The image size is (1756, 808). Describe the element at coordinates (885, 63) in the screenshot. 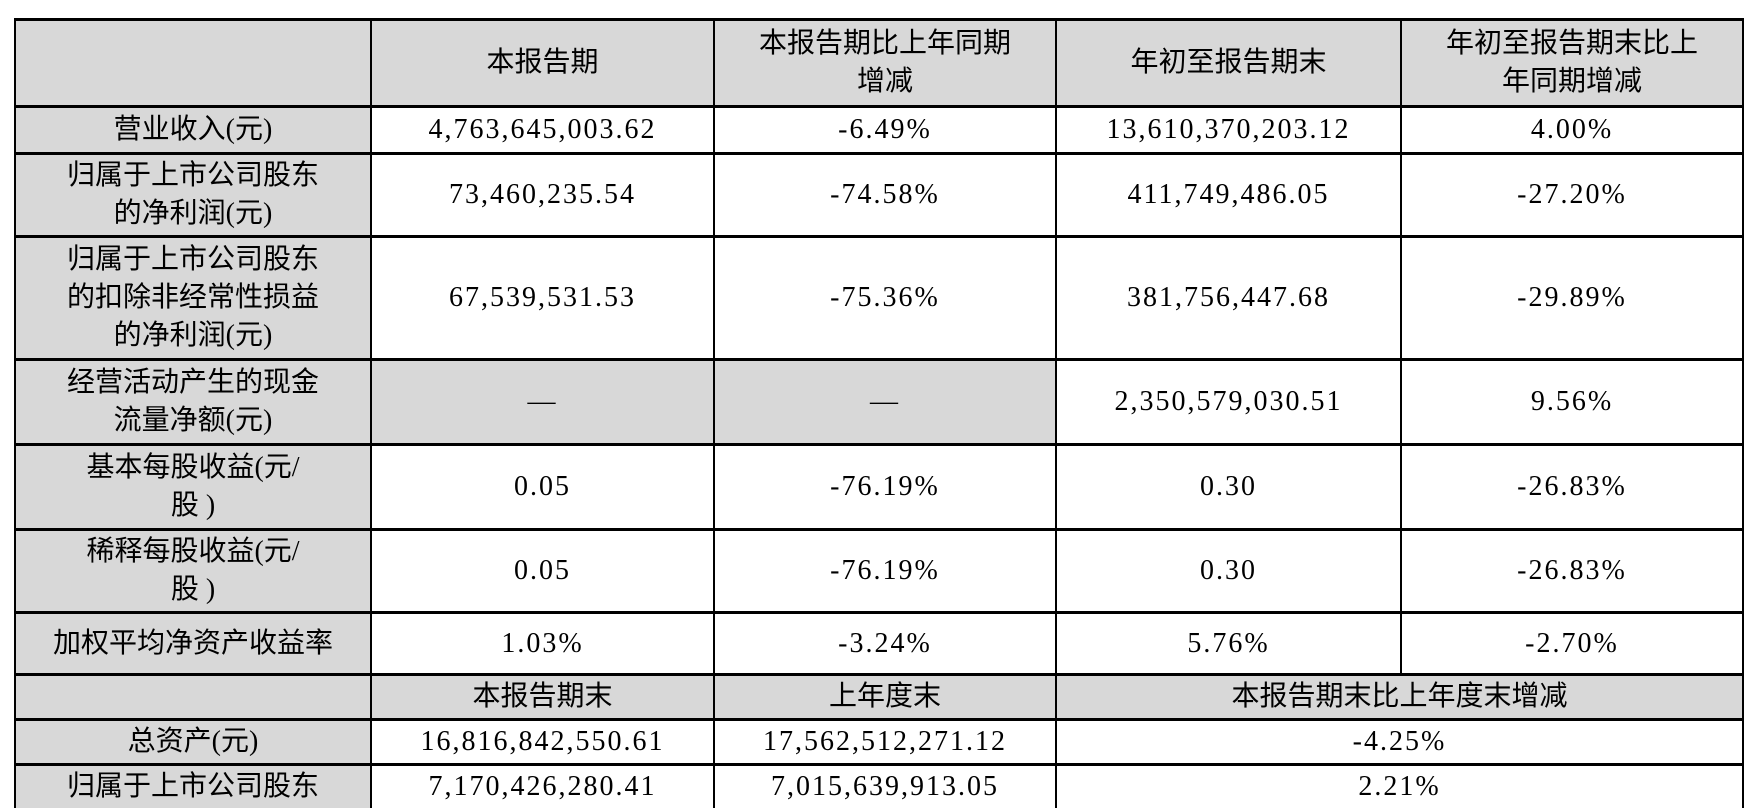

I see `header-current-period-yoy: 本报告期比上年同期 增减` at that location.